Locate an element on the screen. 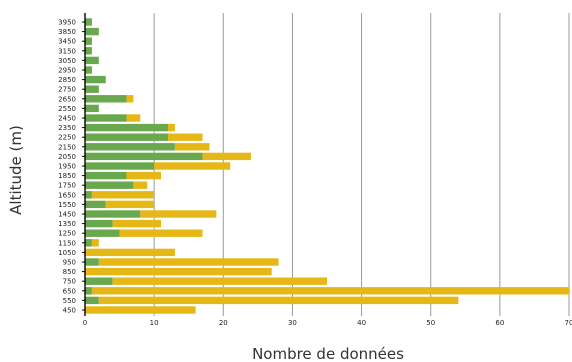 The width and height of the screenshot is (572, 362). y-tick-label: 2650 is located at coordinates (67, 99).